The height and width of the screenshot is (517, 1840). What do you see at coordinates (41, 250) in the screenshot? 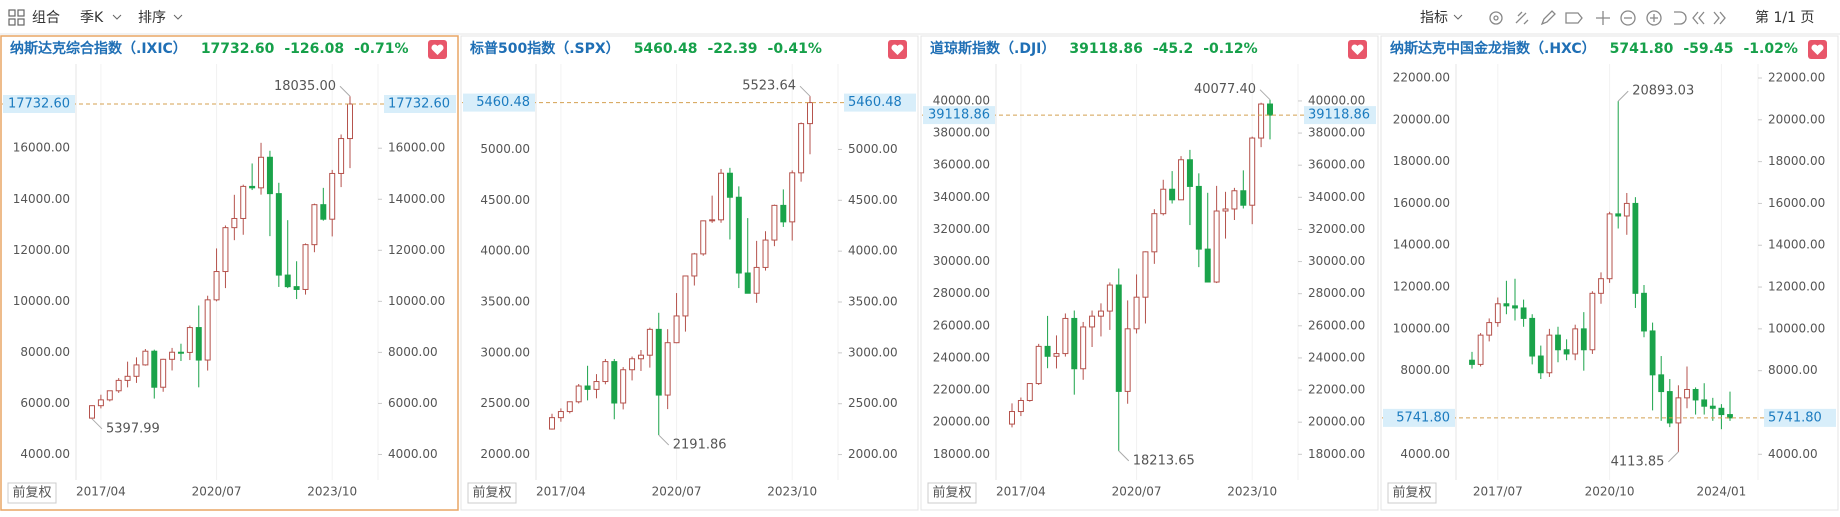
I see `y-tick-label: 12000.00` at bounding box center [41, 250].